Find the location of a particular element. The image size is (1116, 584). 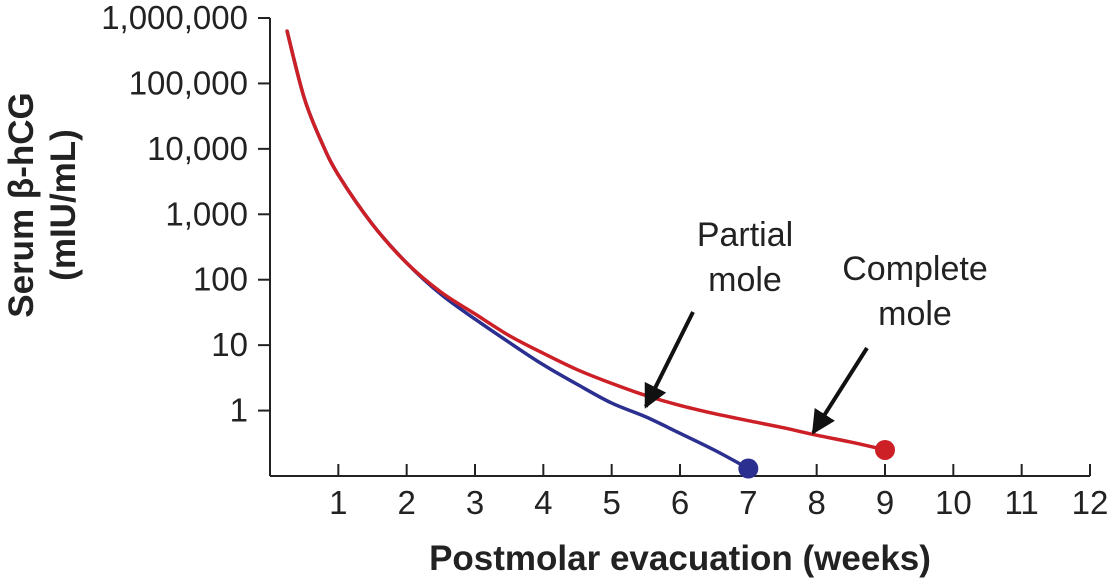

x-tick-label: 11 is located at coordinates (1022, 502).